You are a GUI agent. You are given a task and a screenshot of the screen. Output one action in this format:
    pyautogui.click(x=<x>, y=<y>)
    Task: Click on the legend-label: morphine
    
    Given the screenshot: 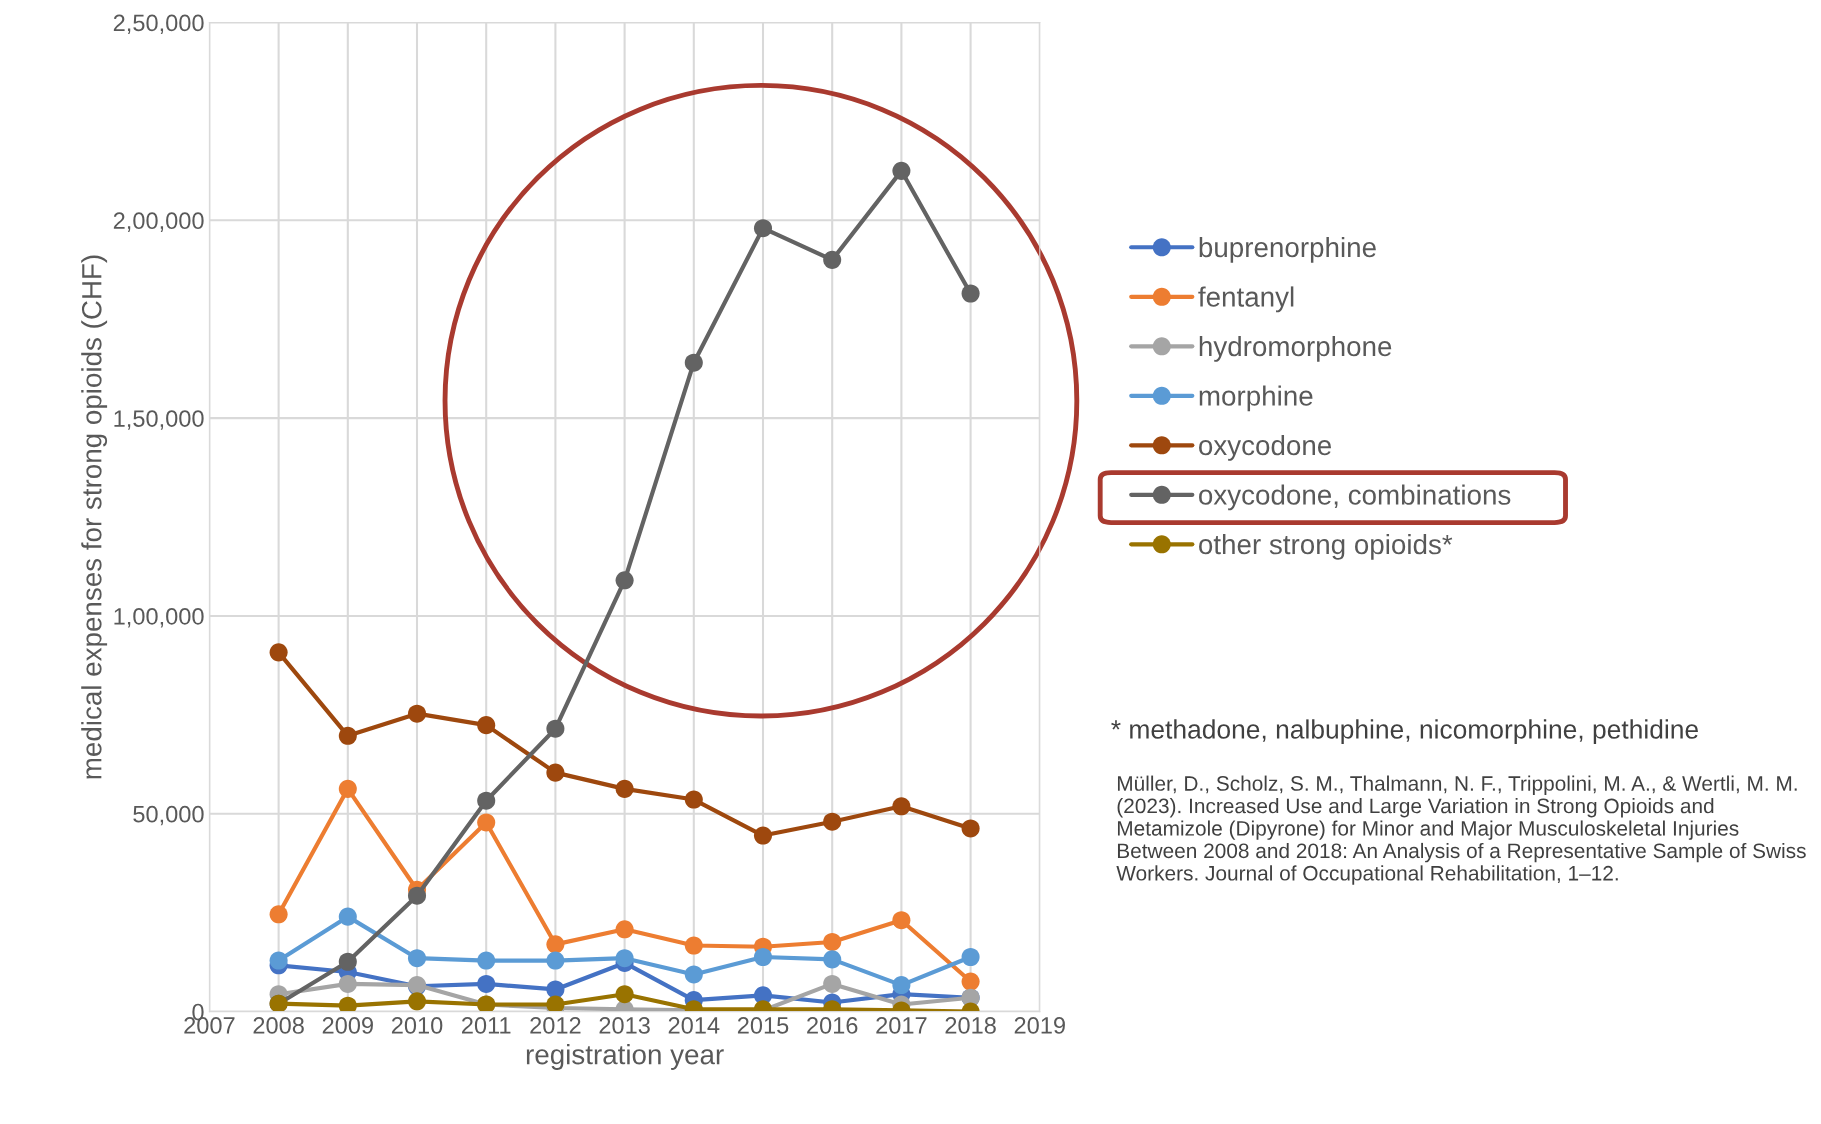 What is the action you would take?
    pyautogui.click(x=1256, y=398)
    